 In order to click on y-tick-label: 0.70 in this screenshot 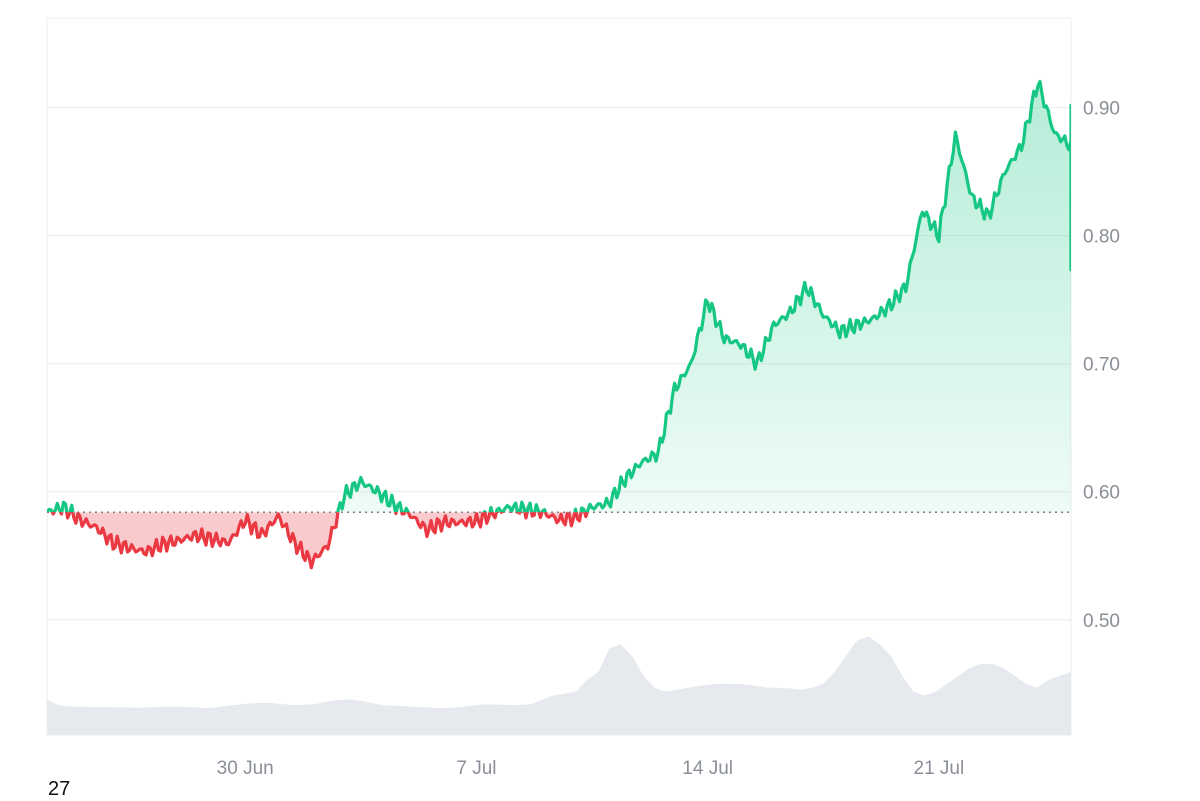, I will do `click(1101, 365)`.